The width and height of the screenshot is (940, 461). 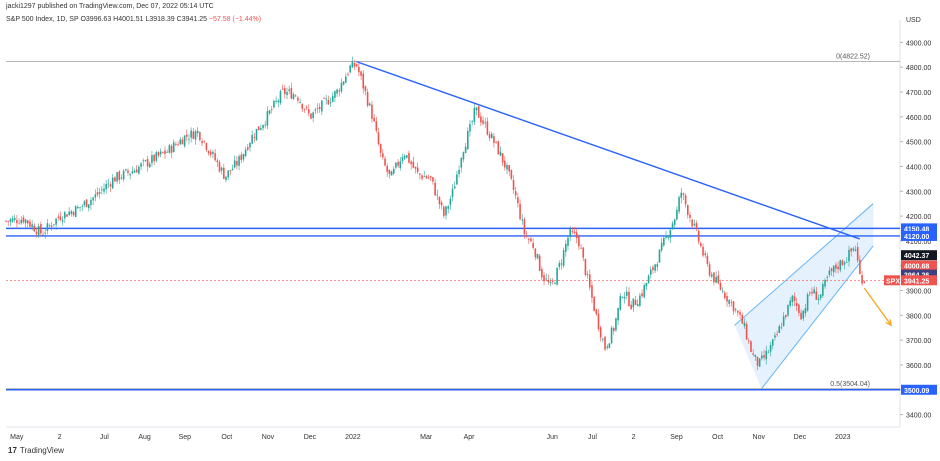 I want to click on x-tick-label: Mar, so click(x=426, y=437).